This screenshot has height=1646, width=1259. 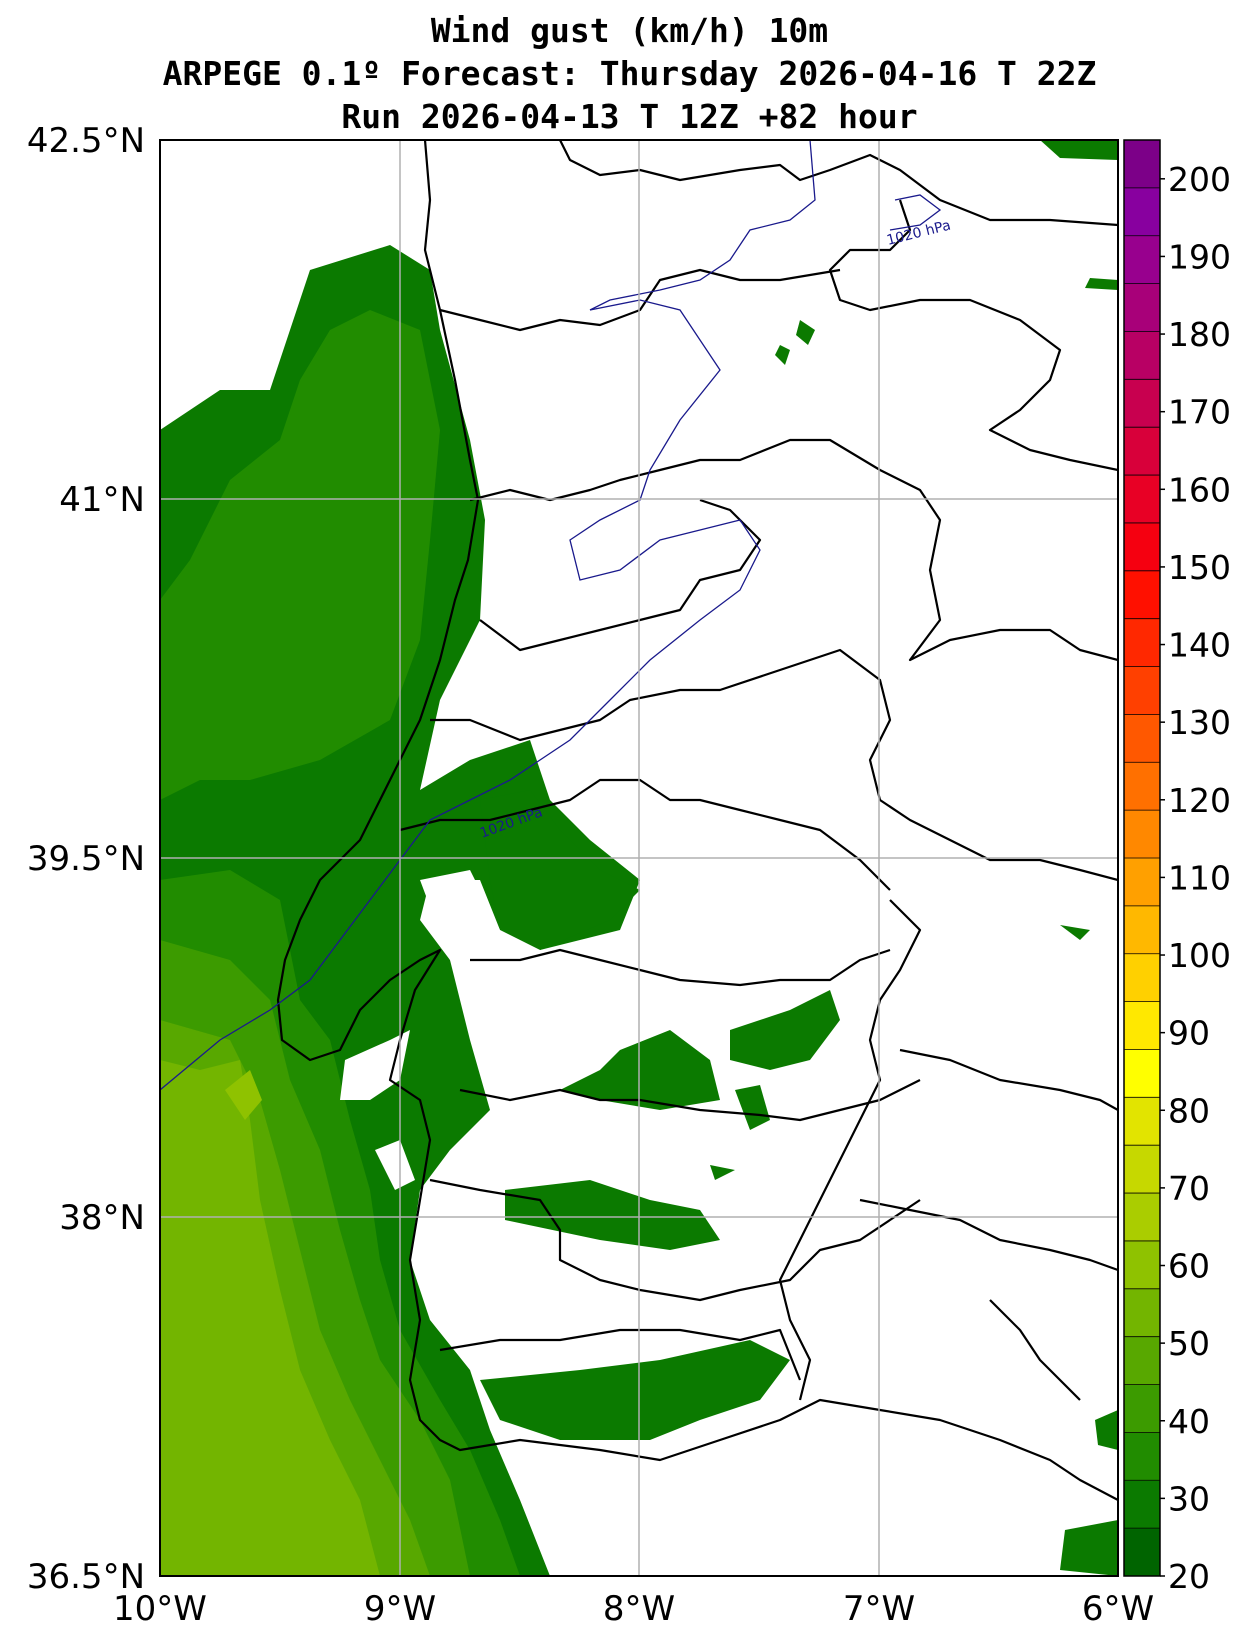 I want to click on lon-label: 9°W, so click(x=400, y=1609).